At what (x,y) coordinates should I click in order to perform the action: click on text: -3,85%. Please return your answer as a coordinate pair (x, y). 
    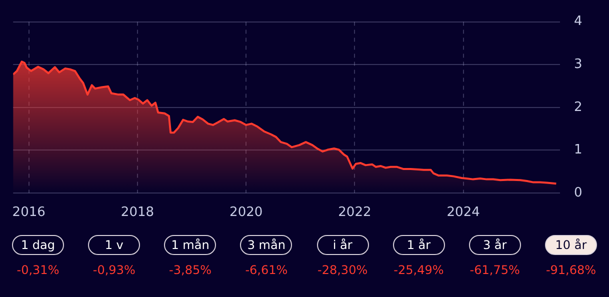
    Looking at the image, I should click on (190, 270).